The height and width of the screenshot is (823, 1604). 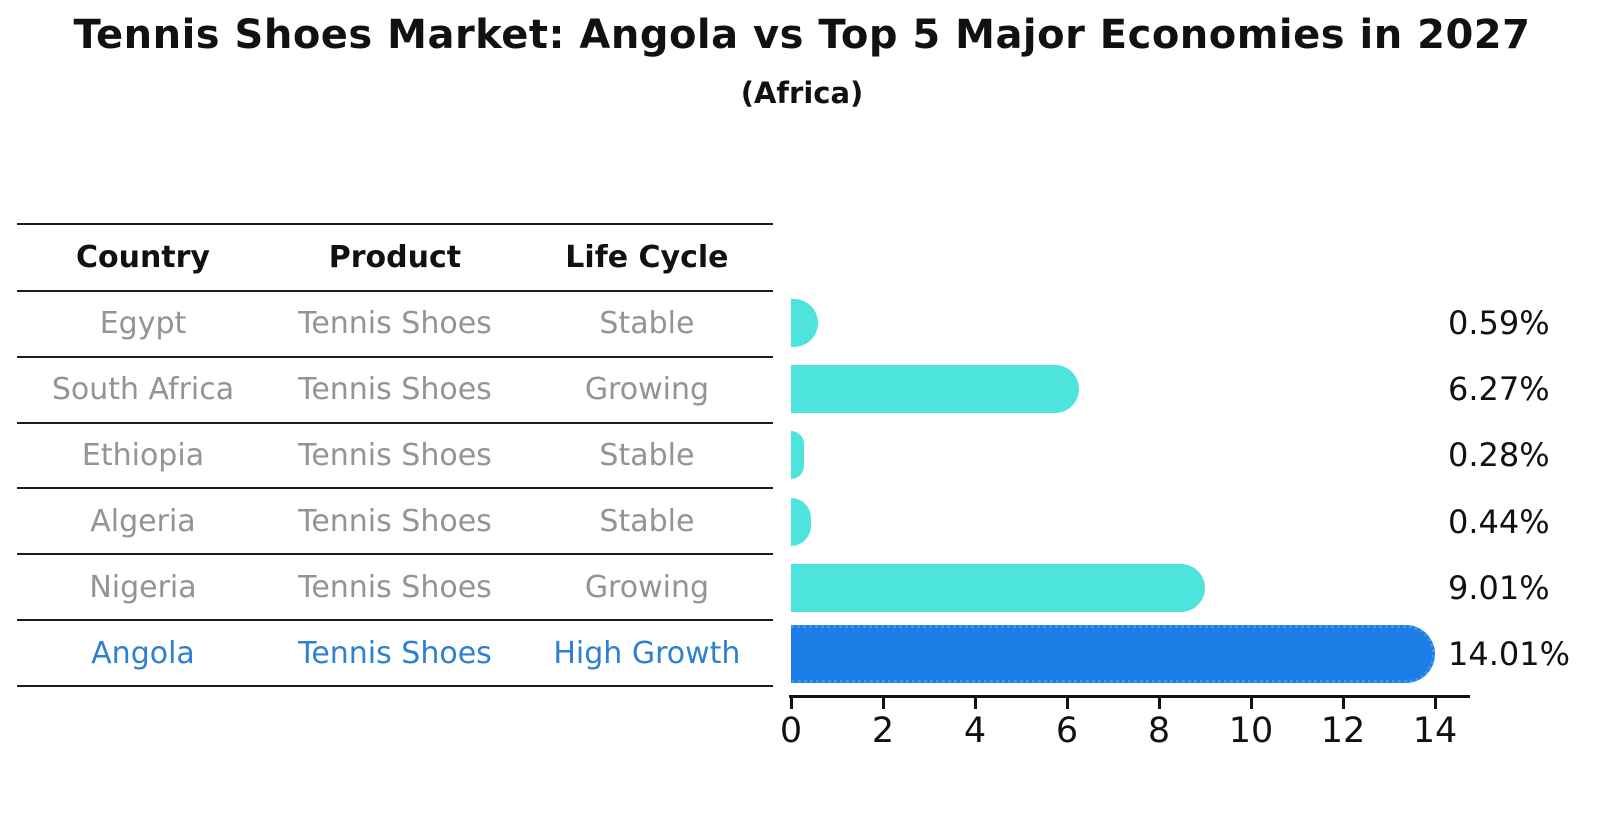 I want to click on cell-country: Algeria, so click(x=143, y=521).